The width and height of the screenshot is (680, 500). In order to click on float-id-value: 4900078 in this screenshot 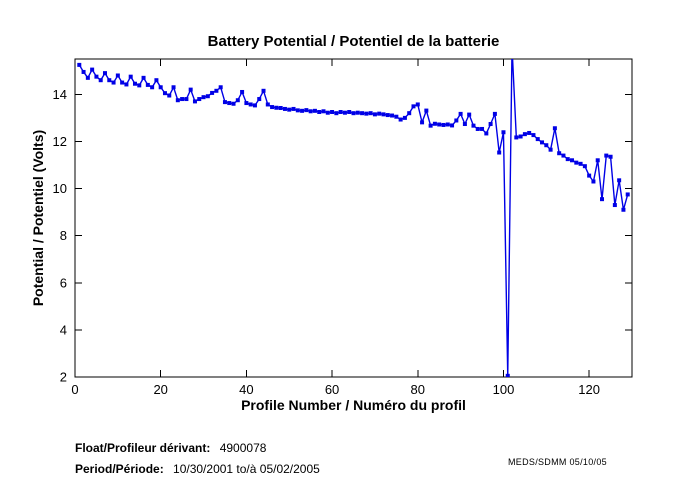, I will do `click(243, 448)`.